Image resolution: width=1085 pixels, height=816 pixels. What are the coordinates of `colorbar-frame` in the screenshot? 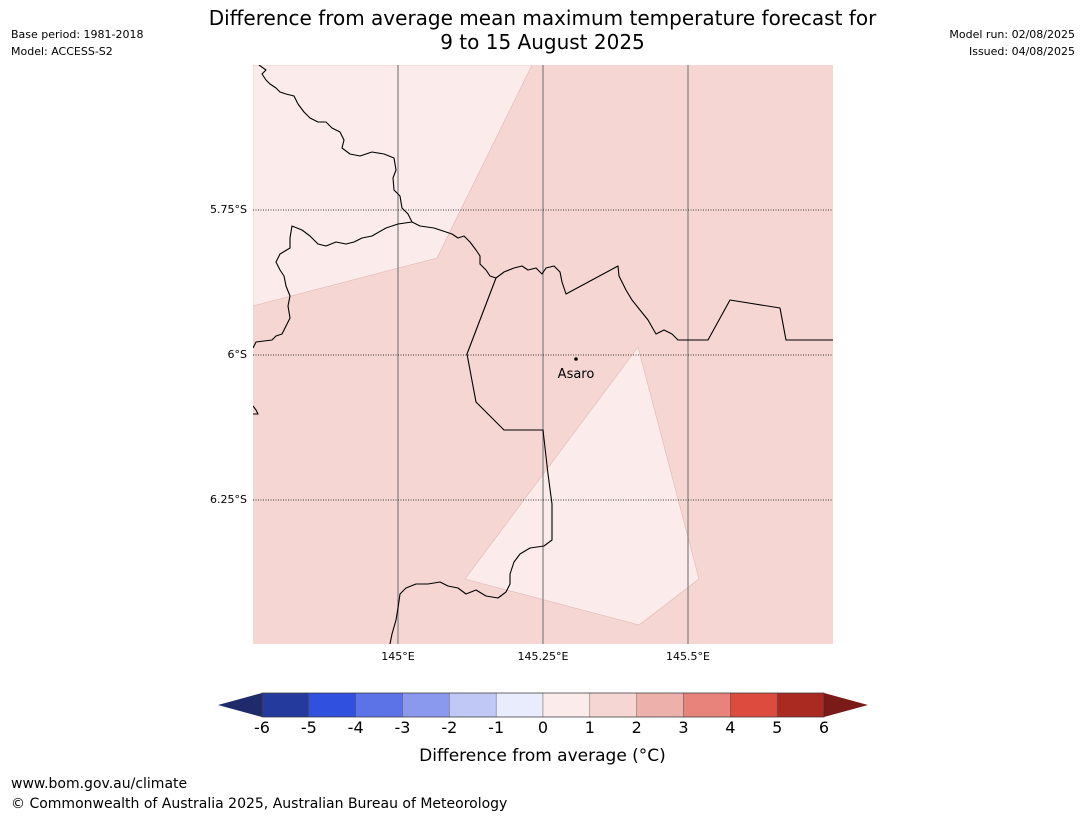 It's located at (543, 705).